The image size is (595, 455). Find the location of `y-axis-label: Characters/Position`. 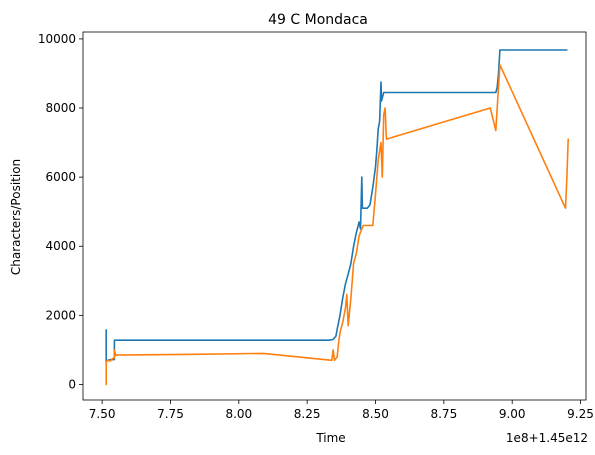

y-axis-label: Characters/Position is located at coordinates (16, 217).